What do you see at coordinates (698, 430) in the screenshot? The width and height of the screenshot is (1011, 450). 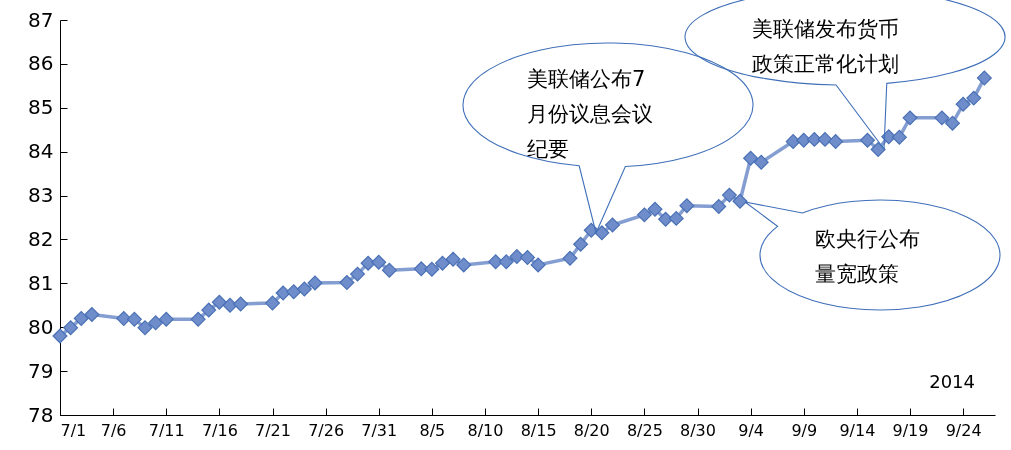 I see `x-tick-label: 8/30` at bounding box center [698, 430].